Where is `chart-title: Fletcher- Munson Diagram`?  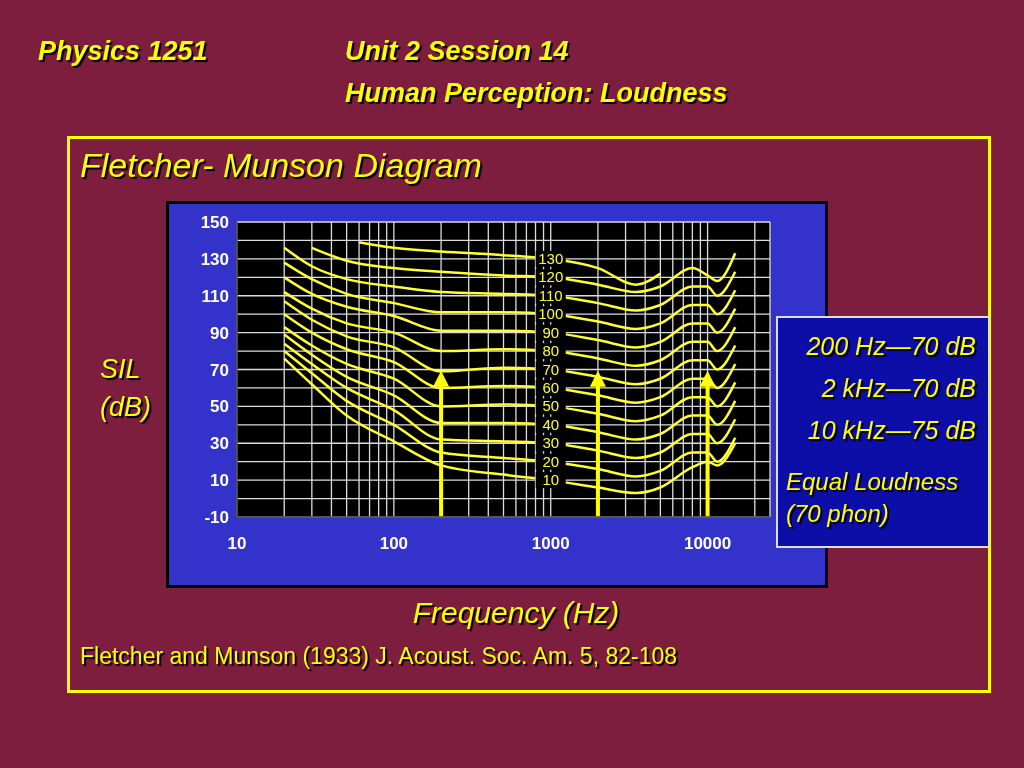
chart-title: Fletcher- Munson Diagram is located at coordinates (281, 165).